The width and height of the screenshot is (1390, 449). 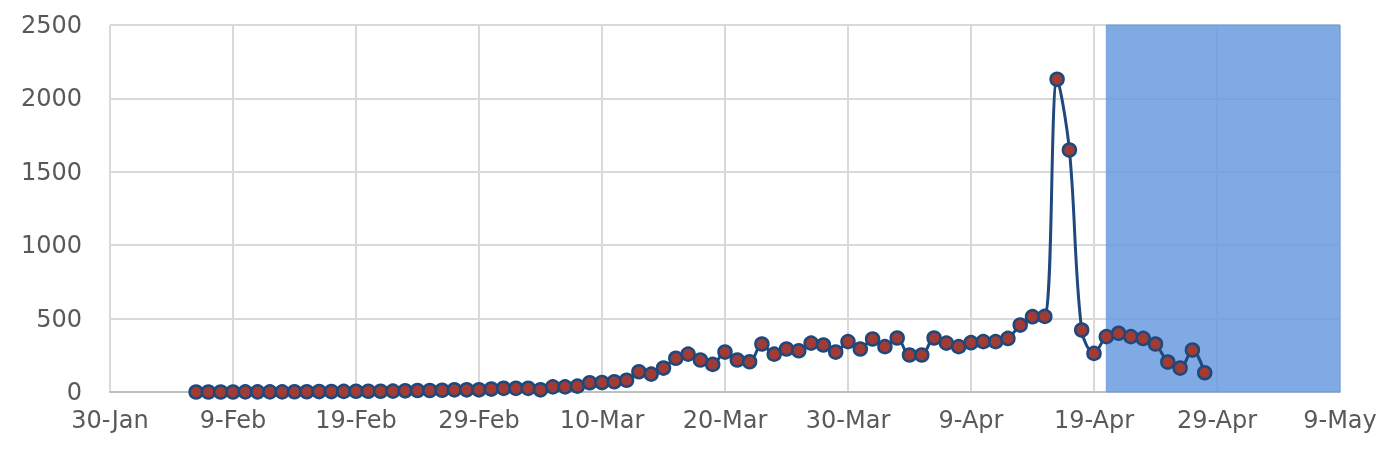 I want to click on y-tick-label: 0, so click(x=74, y=392).